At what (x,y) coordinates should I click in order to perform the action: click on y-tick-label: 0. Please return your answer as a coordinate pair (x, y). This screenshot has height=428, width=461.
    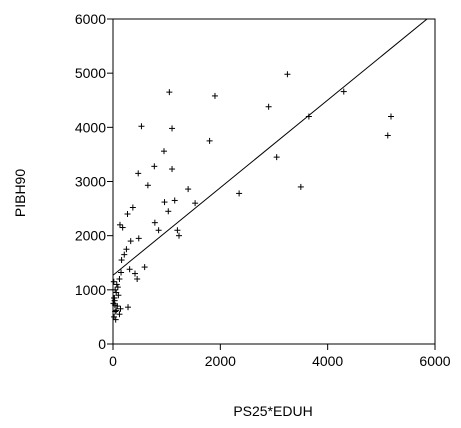
    Looking at the image, I should click on (102, 344).